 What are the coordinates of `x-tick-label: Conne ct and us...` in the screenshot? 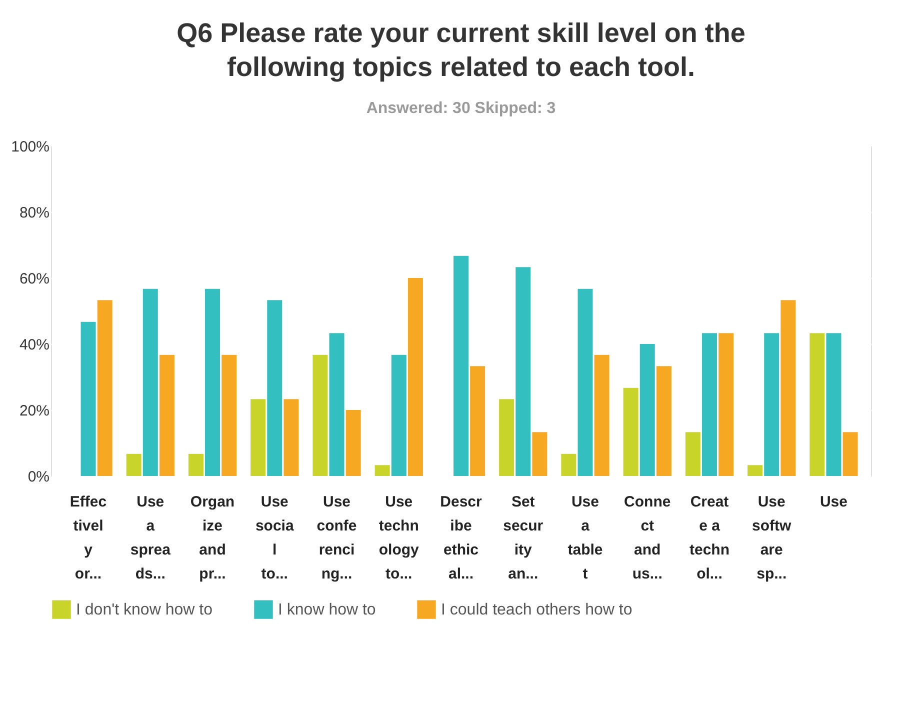 It's located at (647, 538).